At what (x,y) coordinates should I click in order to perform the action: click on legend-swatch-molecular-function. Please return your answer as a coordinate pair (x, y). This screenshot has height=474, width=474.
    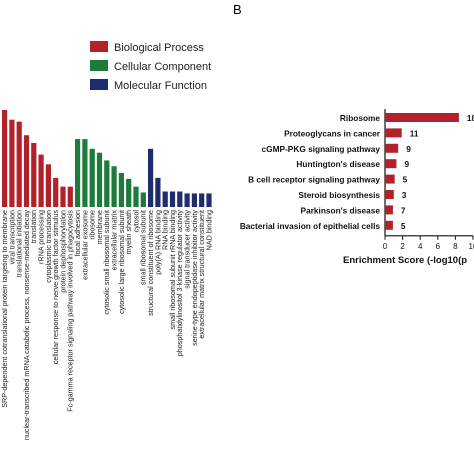
    Looking at the image, I should click on (99, 84).